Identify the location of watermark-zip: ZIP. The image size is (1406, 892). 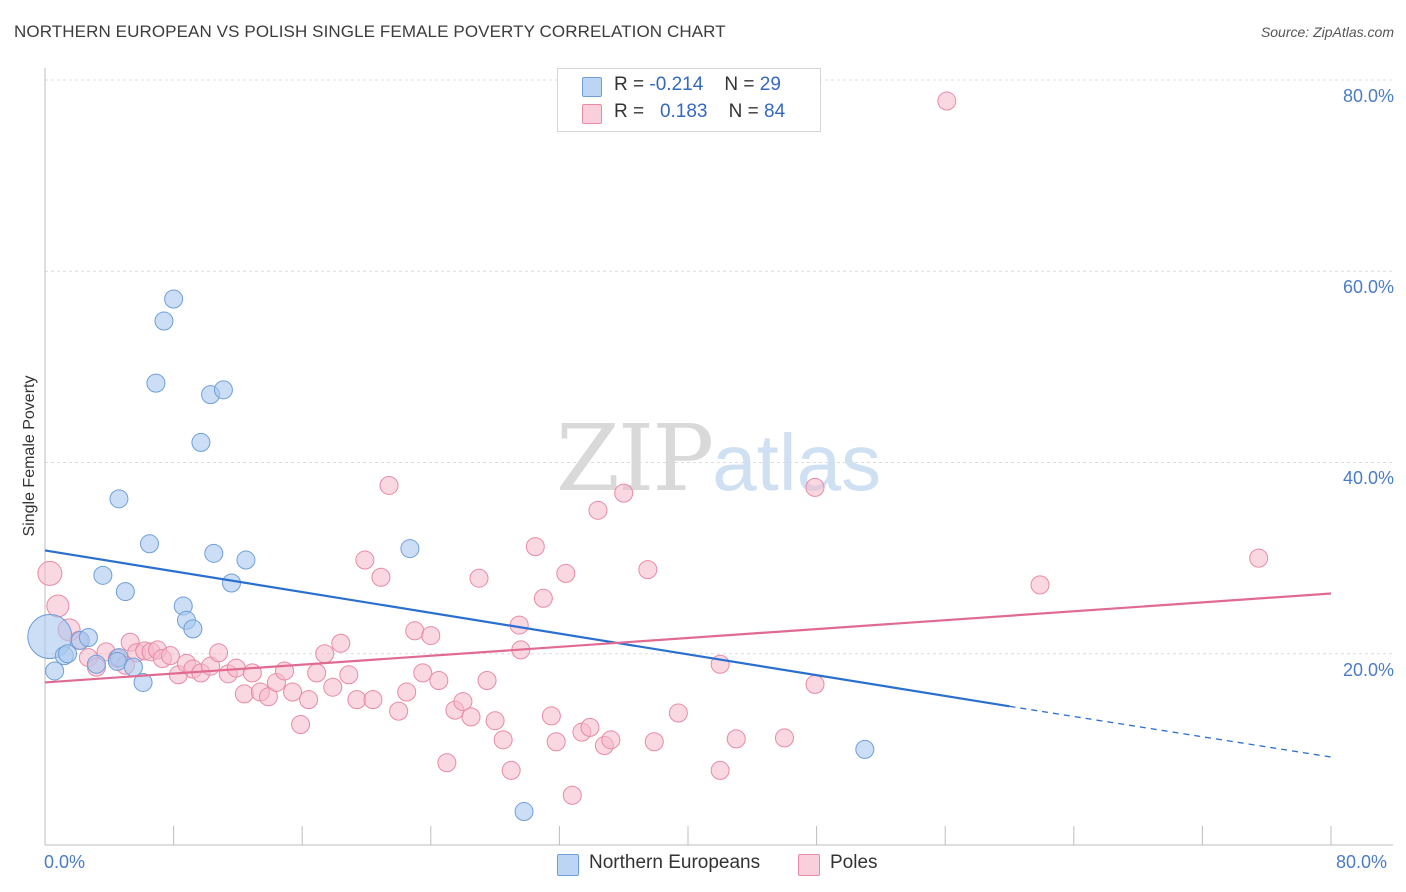
(635, 458).